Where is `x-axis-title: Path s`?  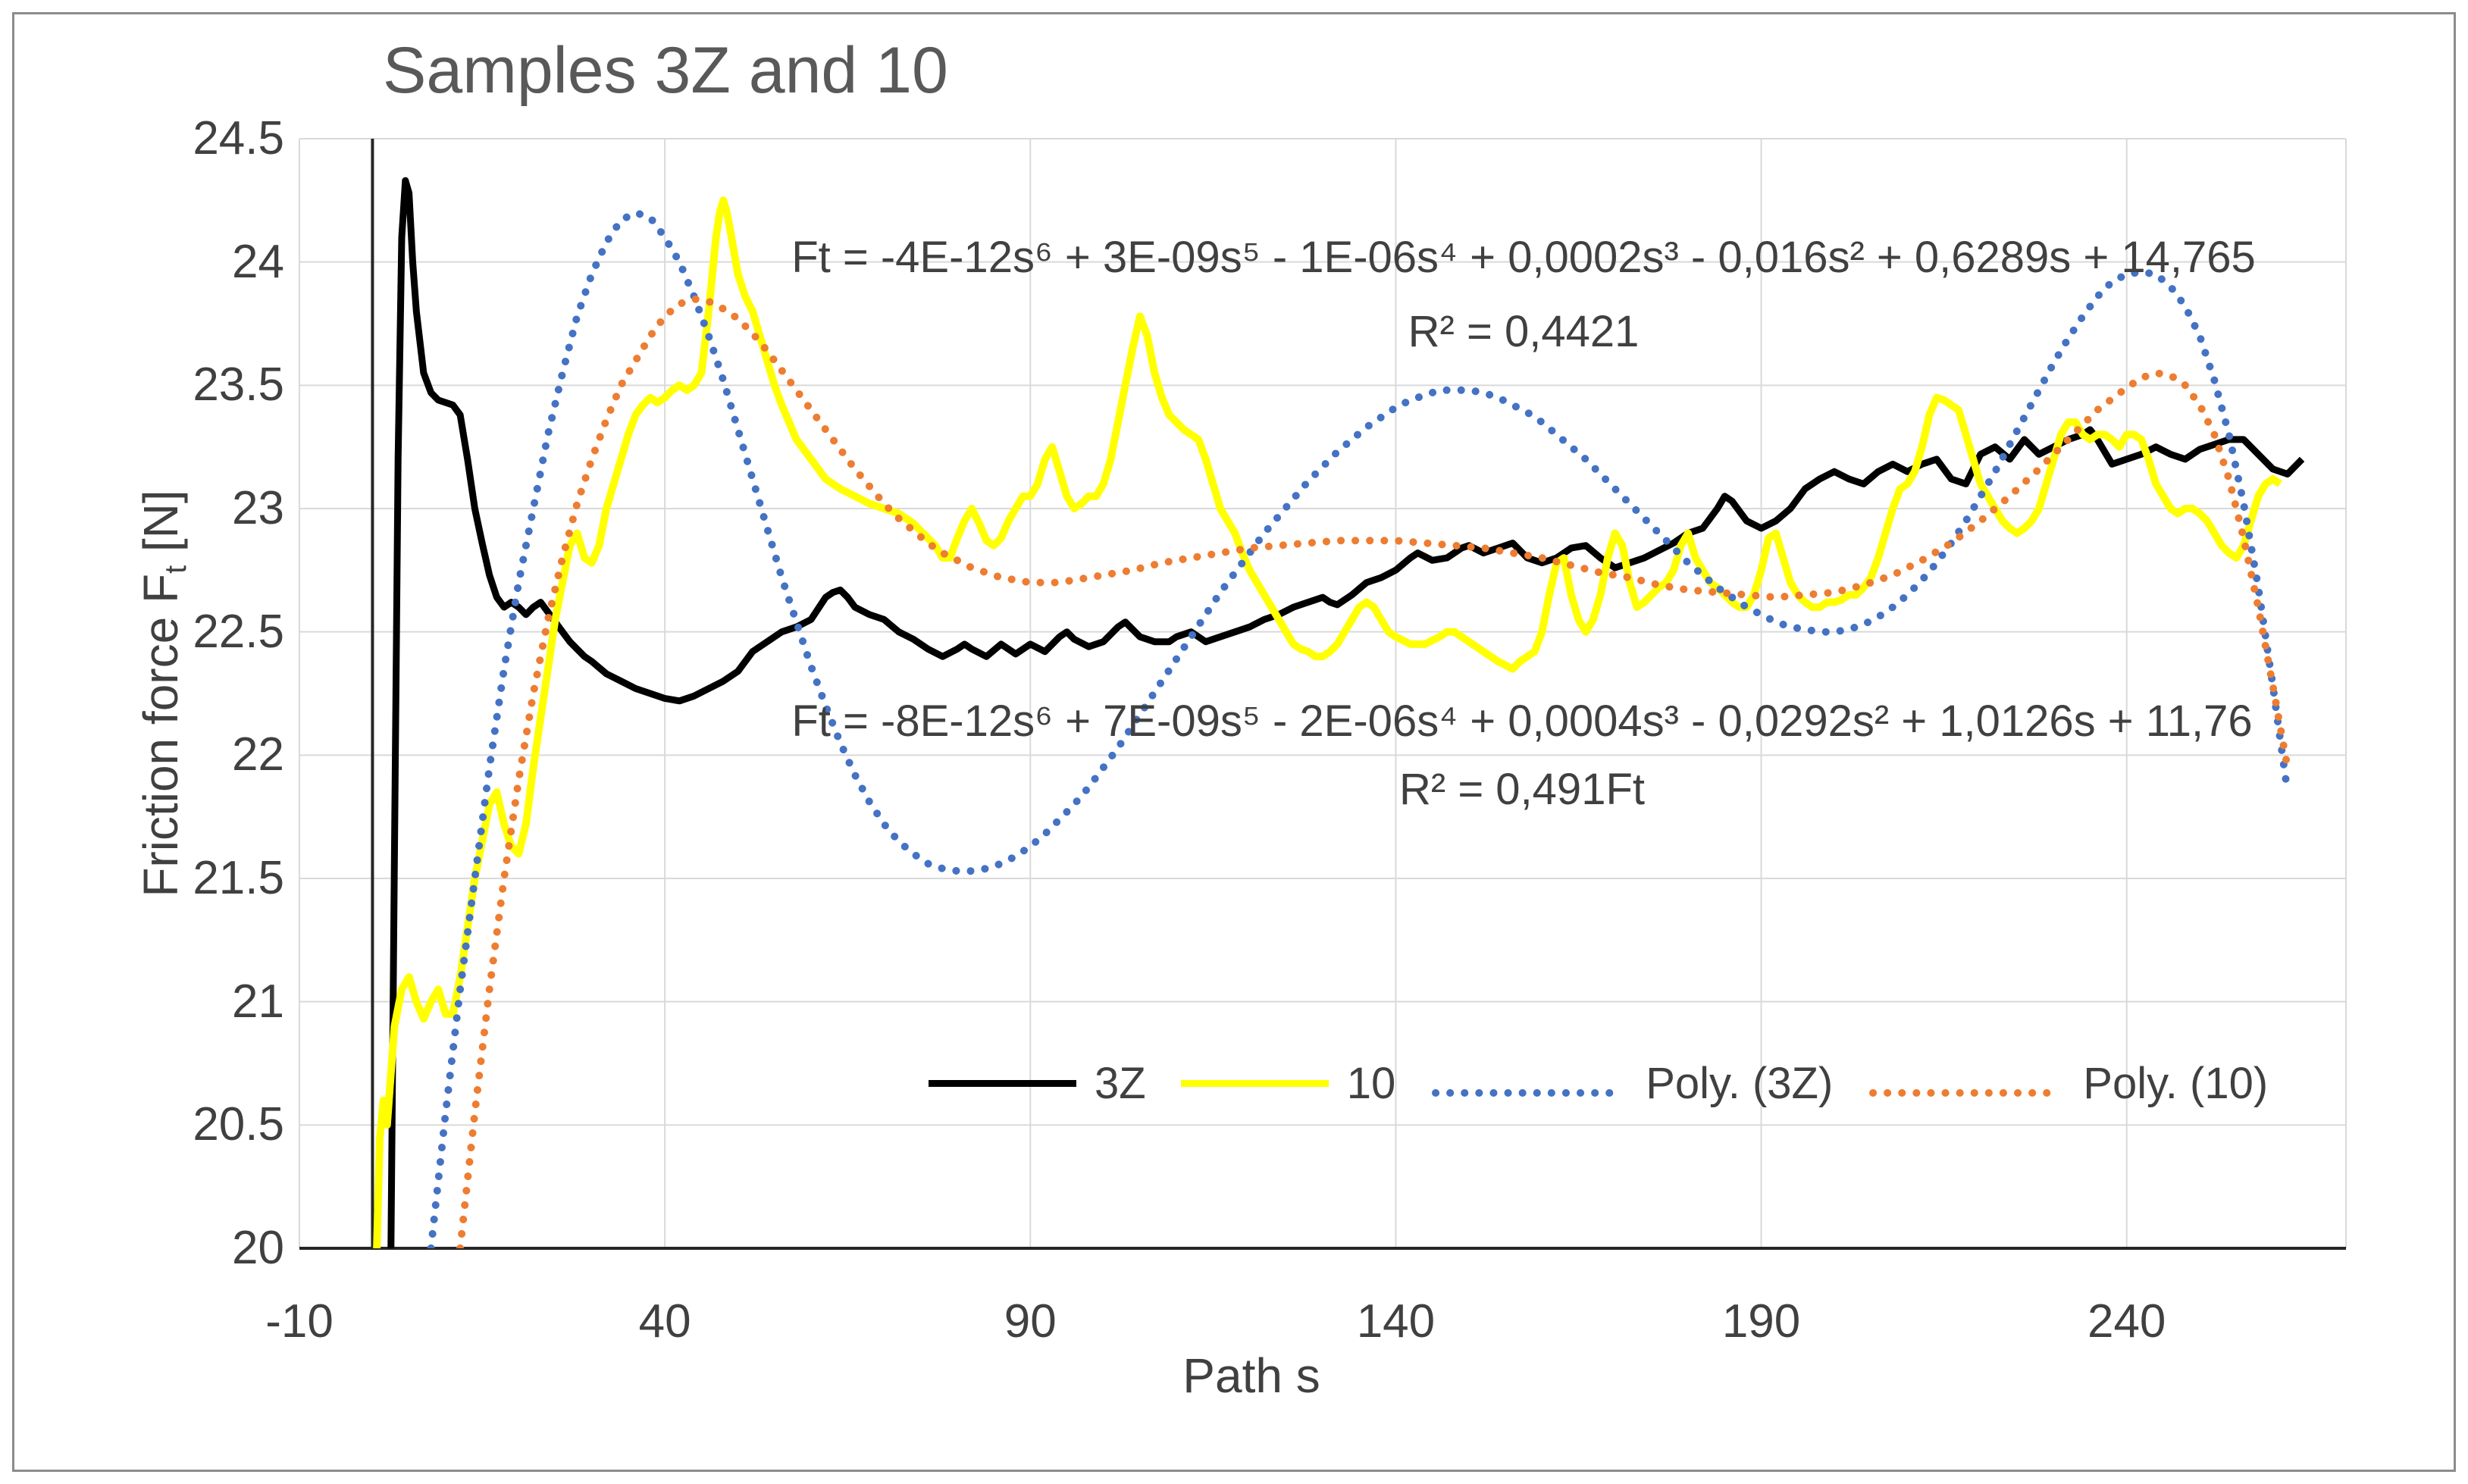 x-axis-title: Path s is located at coordinates (1251, 1376).